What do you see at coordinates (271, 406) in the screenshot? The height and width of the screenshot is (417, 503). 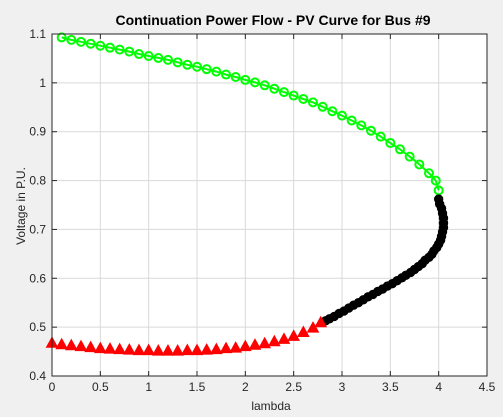 I see `x-axis-label: lambda` at bounding box center [271, 406].